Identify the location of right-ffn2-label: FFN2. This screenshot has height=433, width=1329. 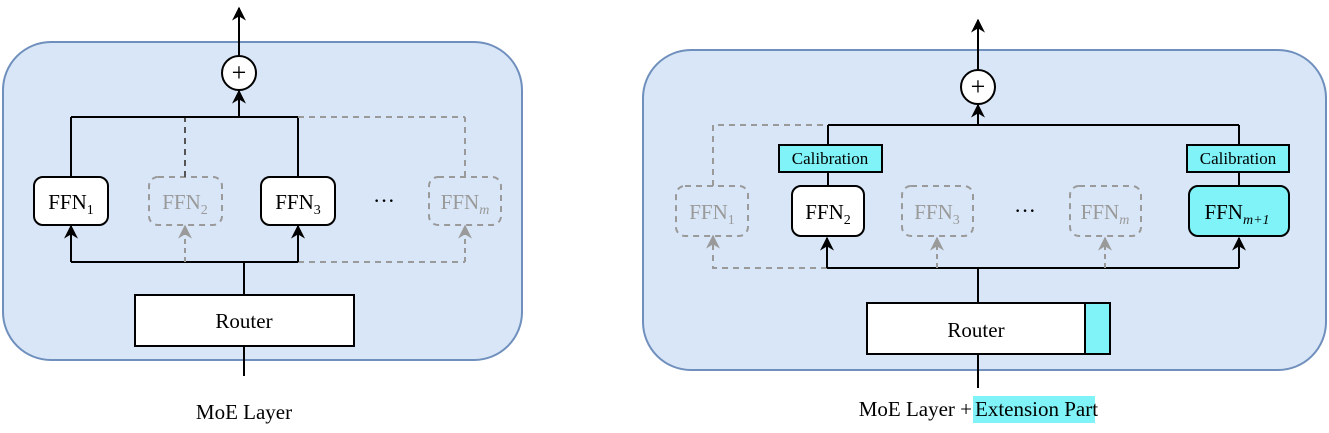
(828, 214).